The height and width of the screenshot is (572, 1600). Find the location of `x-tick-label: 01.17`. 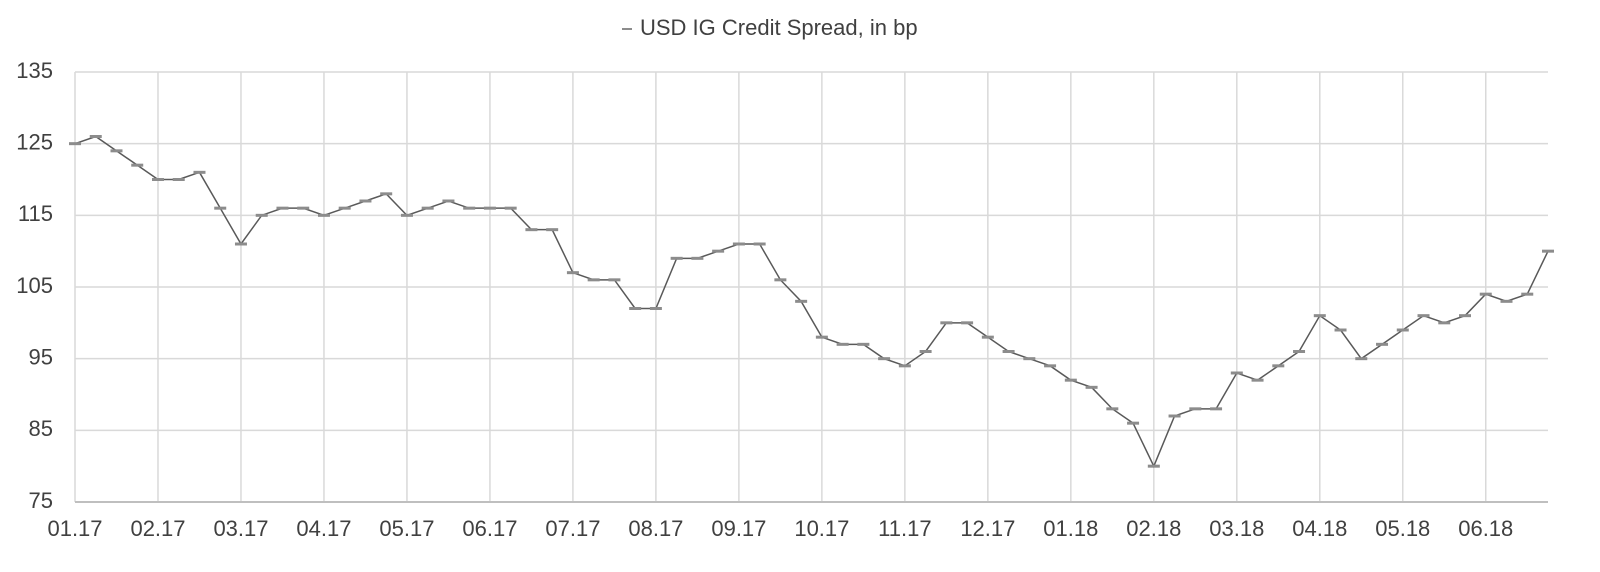

x-tick-label: 01.17 is located at coordinates (74, 528).